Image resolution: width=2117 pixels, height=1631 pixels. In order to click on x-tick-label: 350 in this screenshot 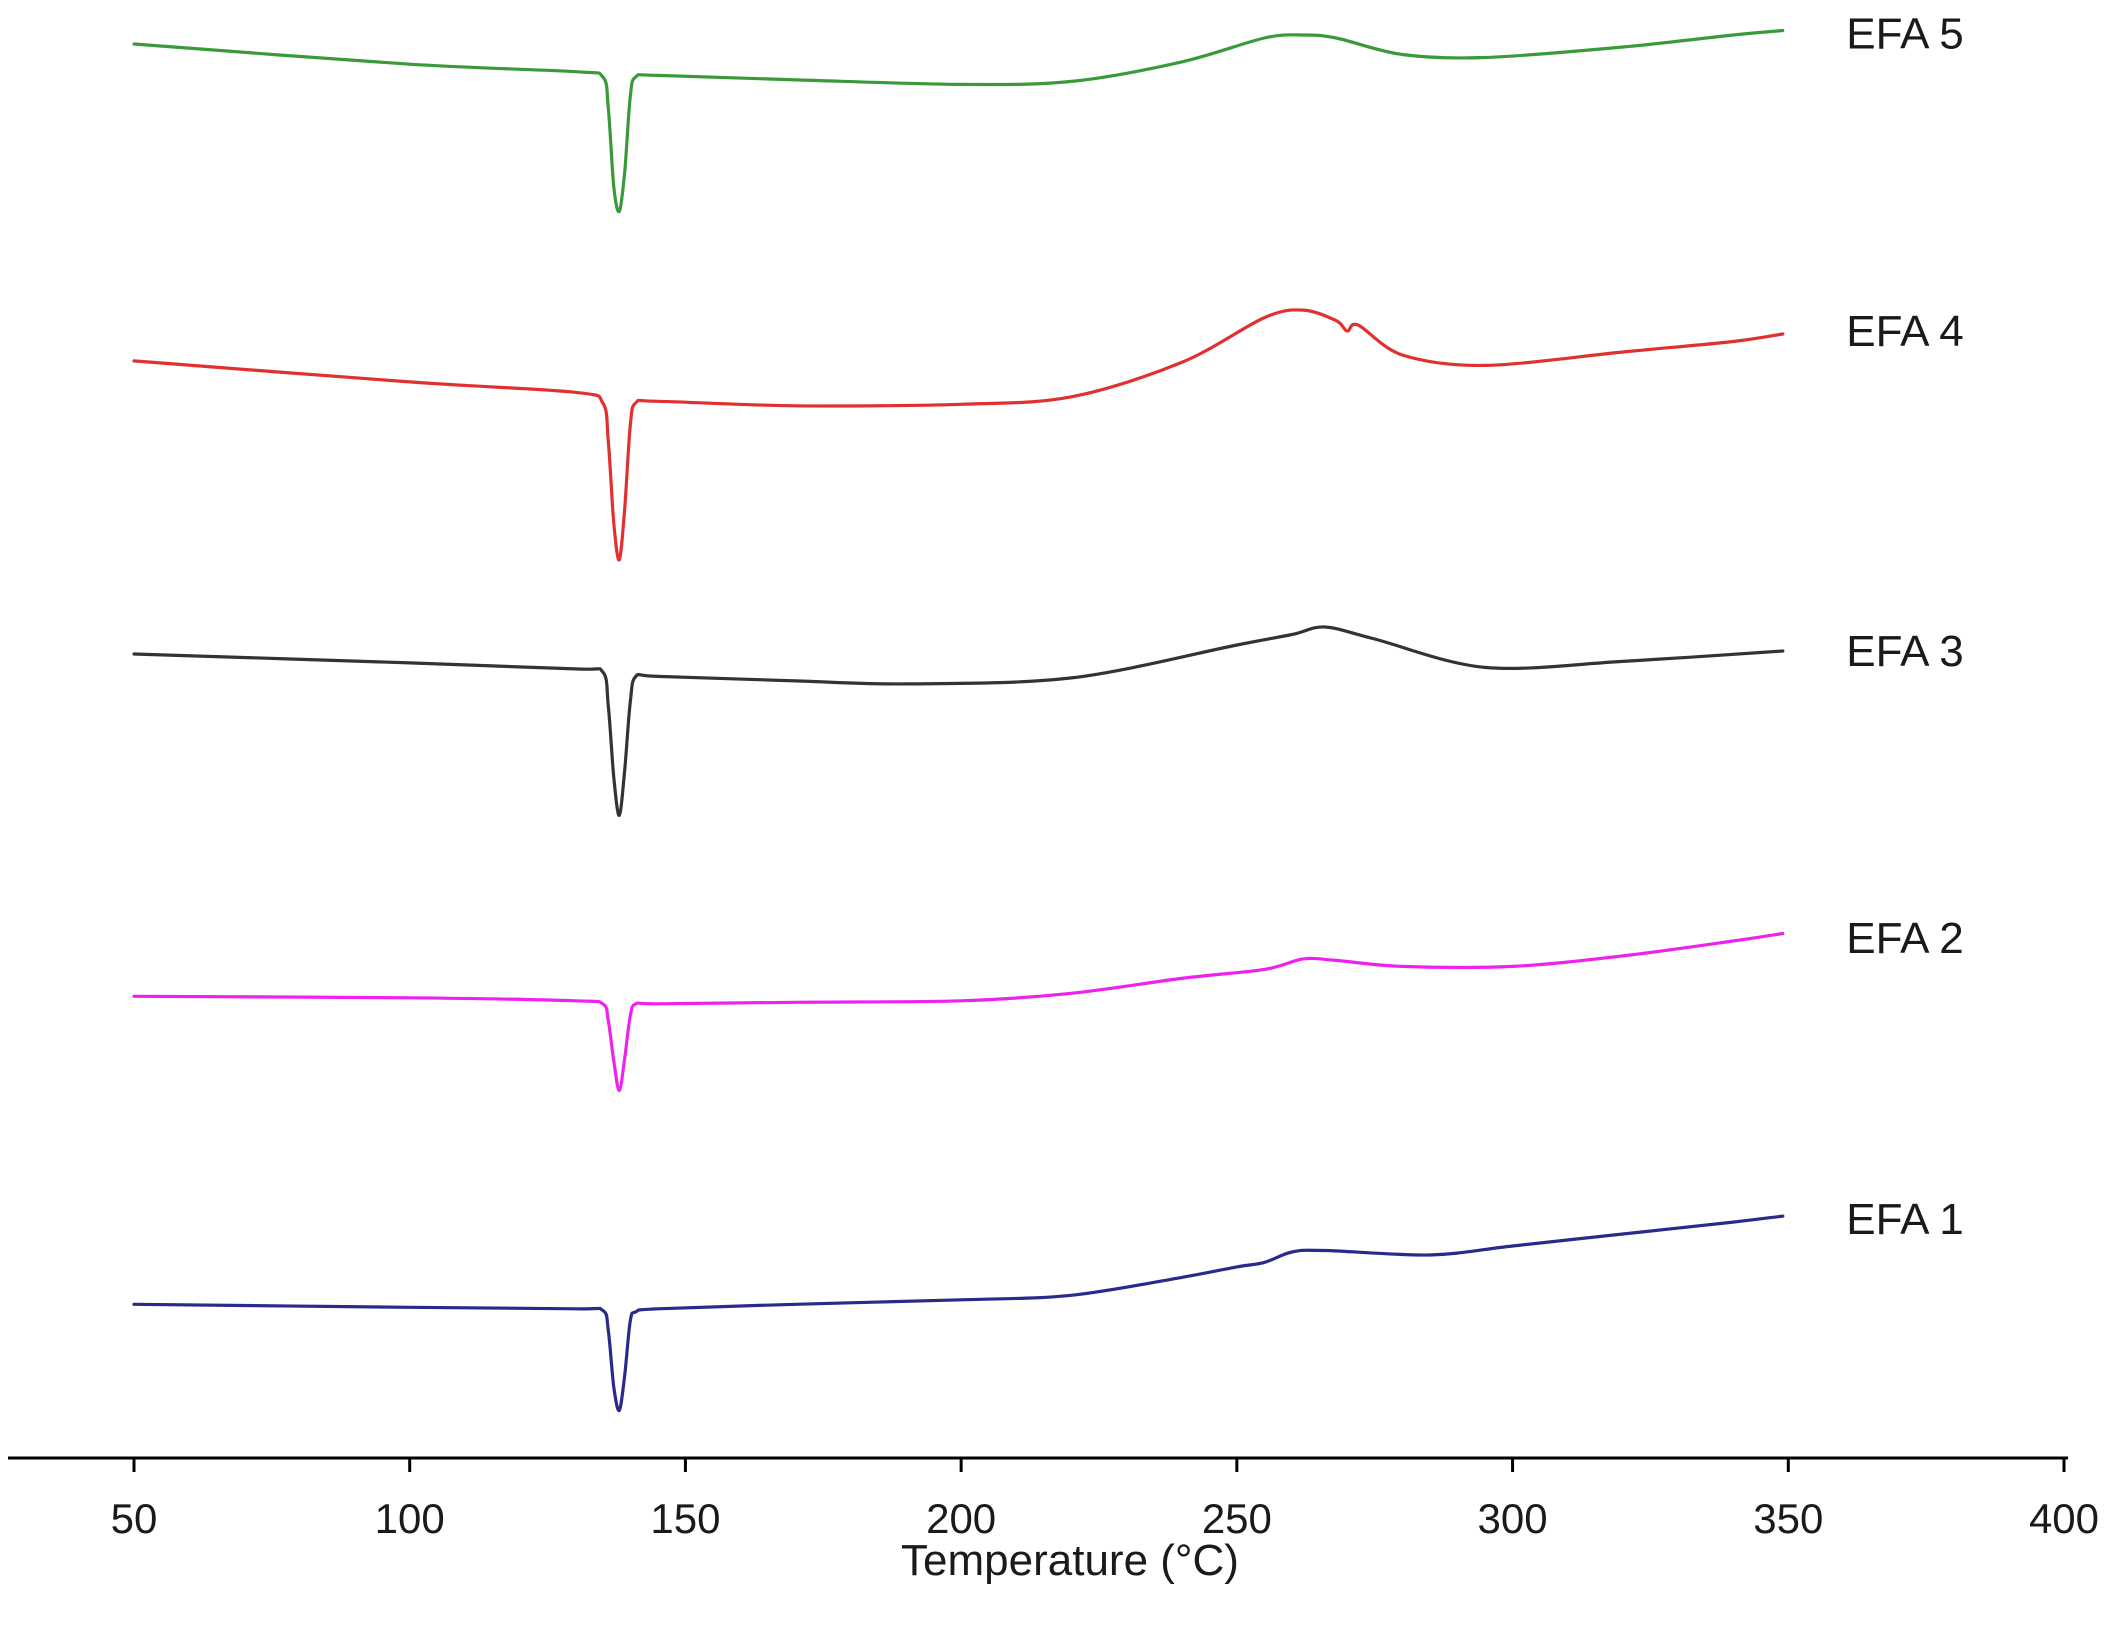, I will do `click(1788, 1518)`.